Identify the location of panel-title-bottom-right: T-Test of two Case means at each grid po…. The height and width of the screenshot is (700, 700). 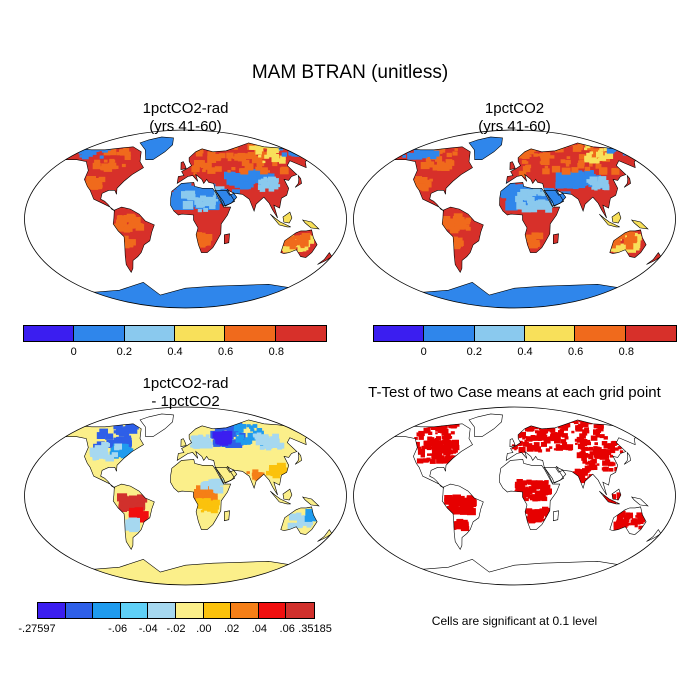
(514, 392).